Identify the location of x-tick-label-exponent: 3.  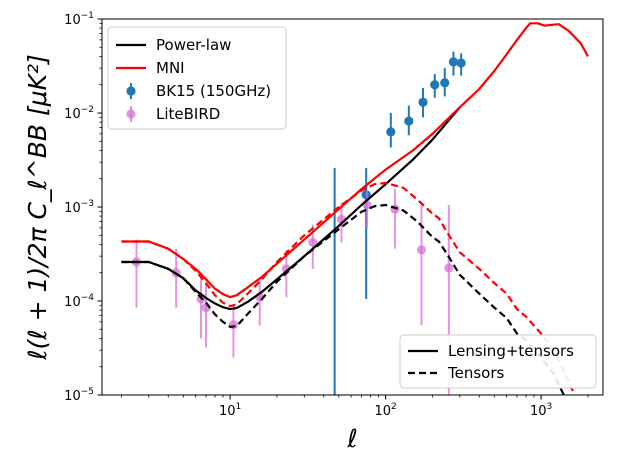
(550, 407).